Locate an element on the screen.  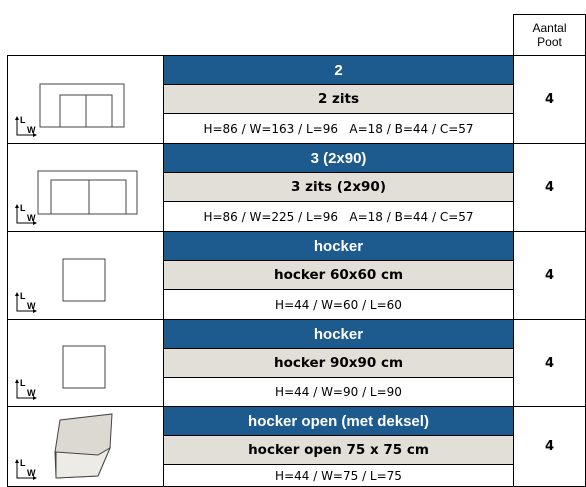
dimensions: H=44 / W=75 / L=75 is located at coordinates (338, 475).